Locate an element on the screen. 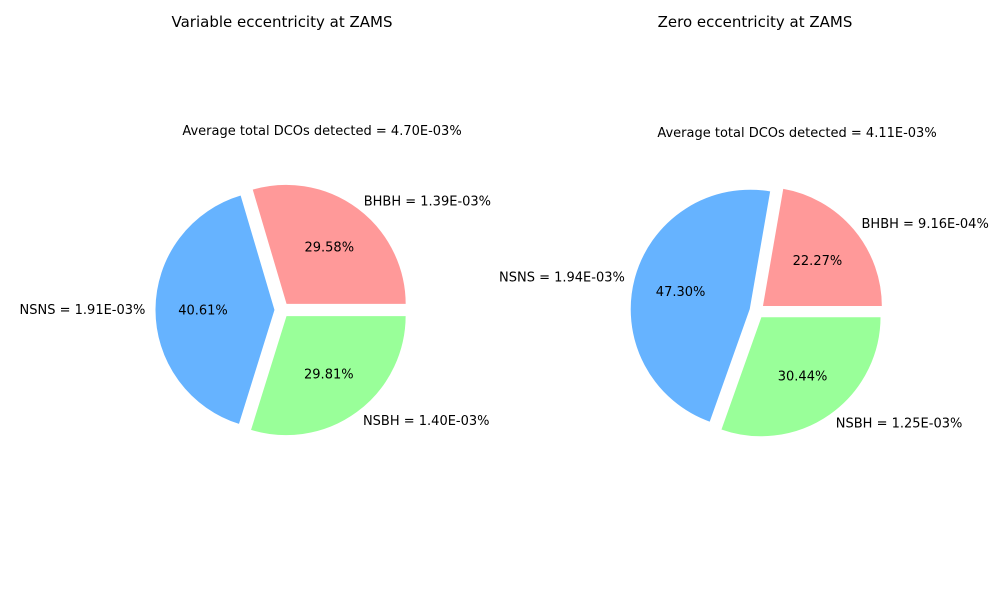  slice-category-label: NSNS = 1.91E-03% is located at coordinates (83, 310).